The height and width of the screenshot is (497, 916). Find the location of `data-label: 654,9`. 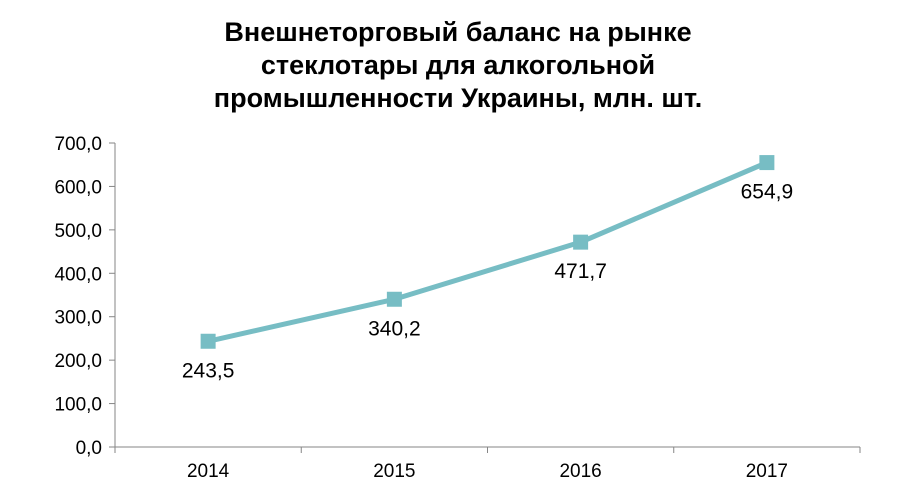

data-label: 654,9 is located at coordinates (767, 192).